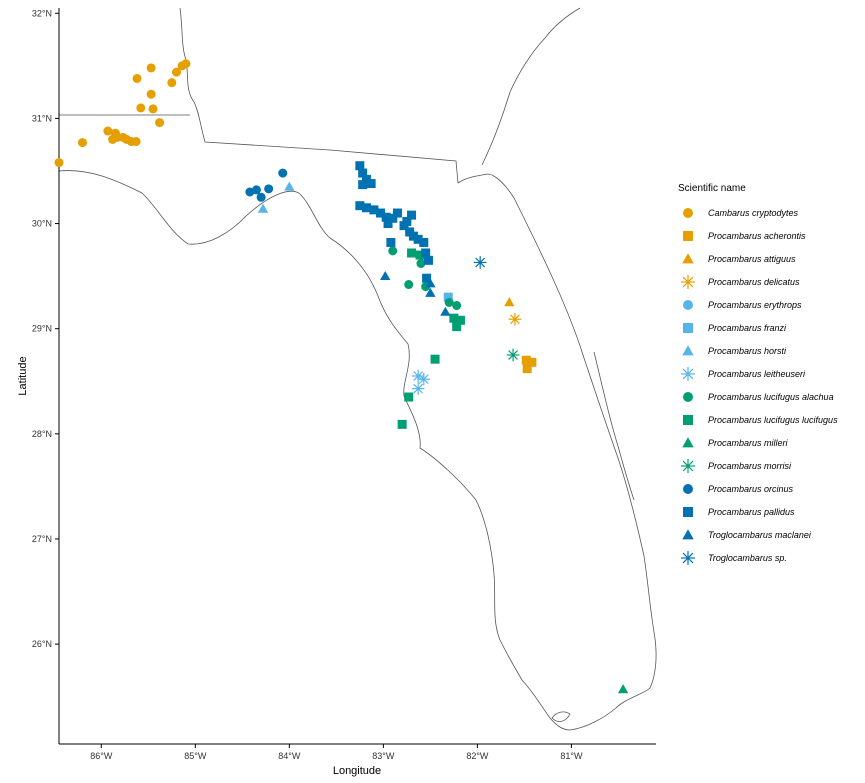  What do you see at coordinates (319, 95) in the screenshot?
I see `alabama-georgia-border` at bounding box center [319, 95].